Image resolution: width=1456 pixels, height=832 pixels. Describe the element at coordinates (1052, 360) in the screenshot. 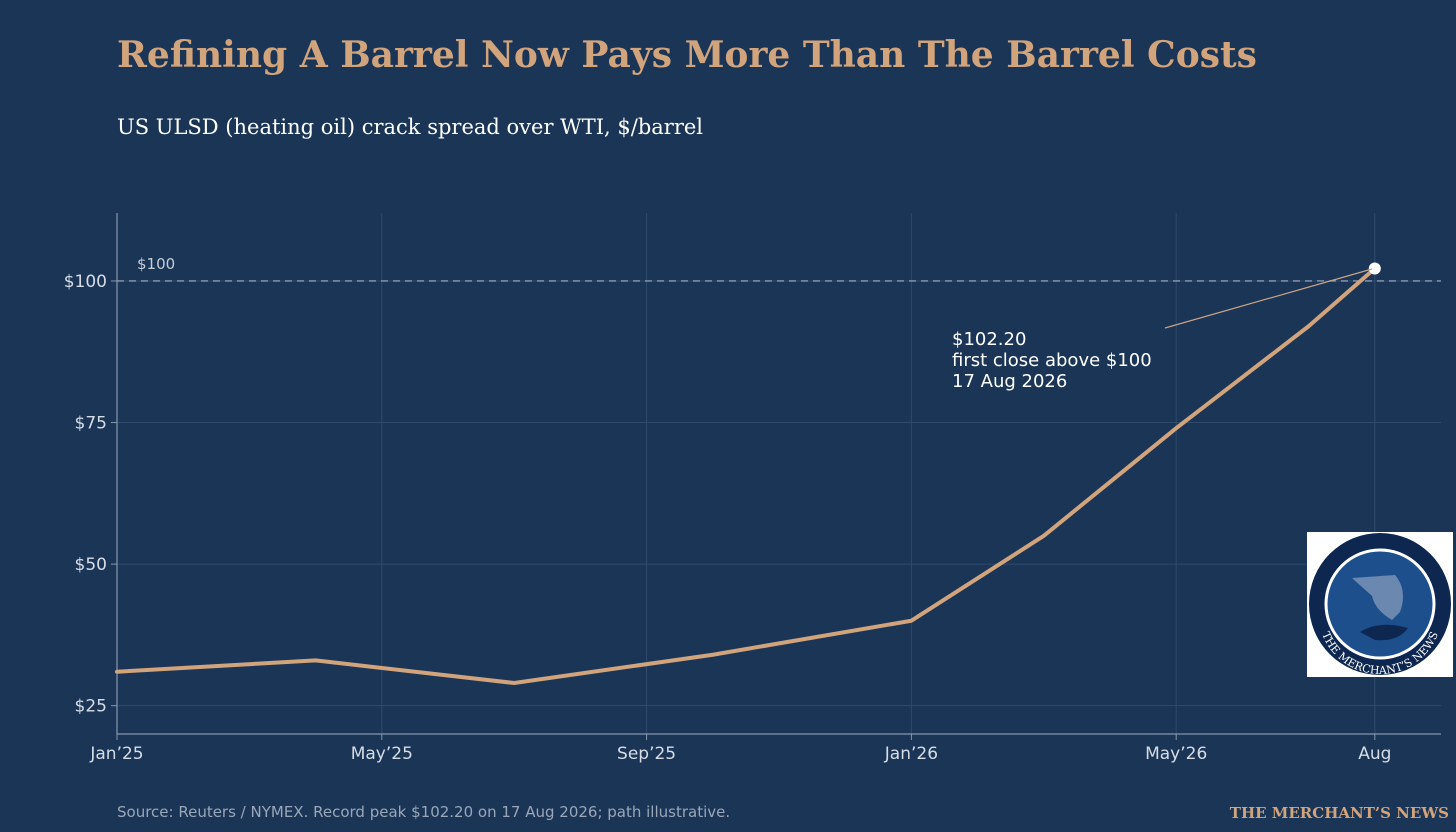

I see `annotation-text: first close above $100` at that location.